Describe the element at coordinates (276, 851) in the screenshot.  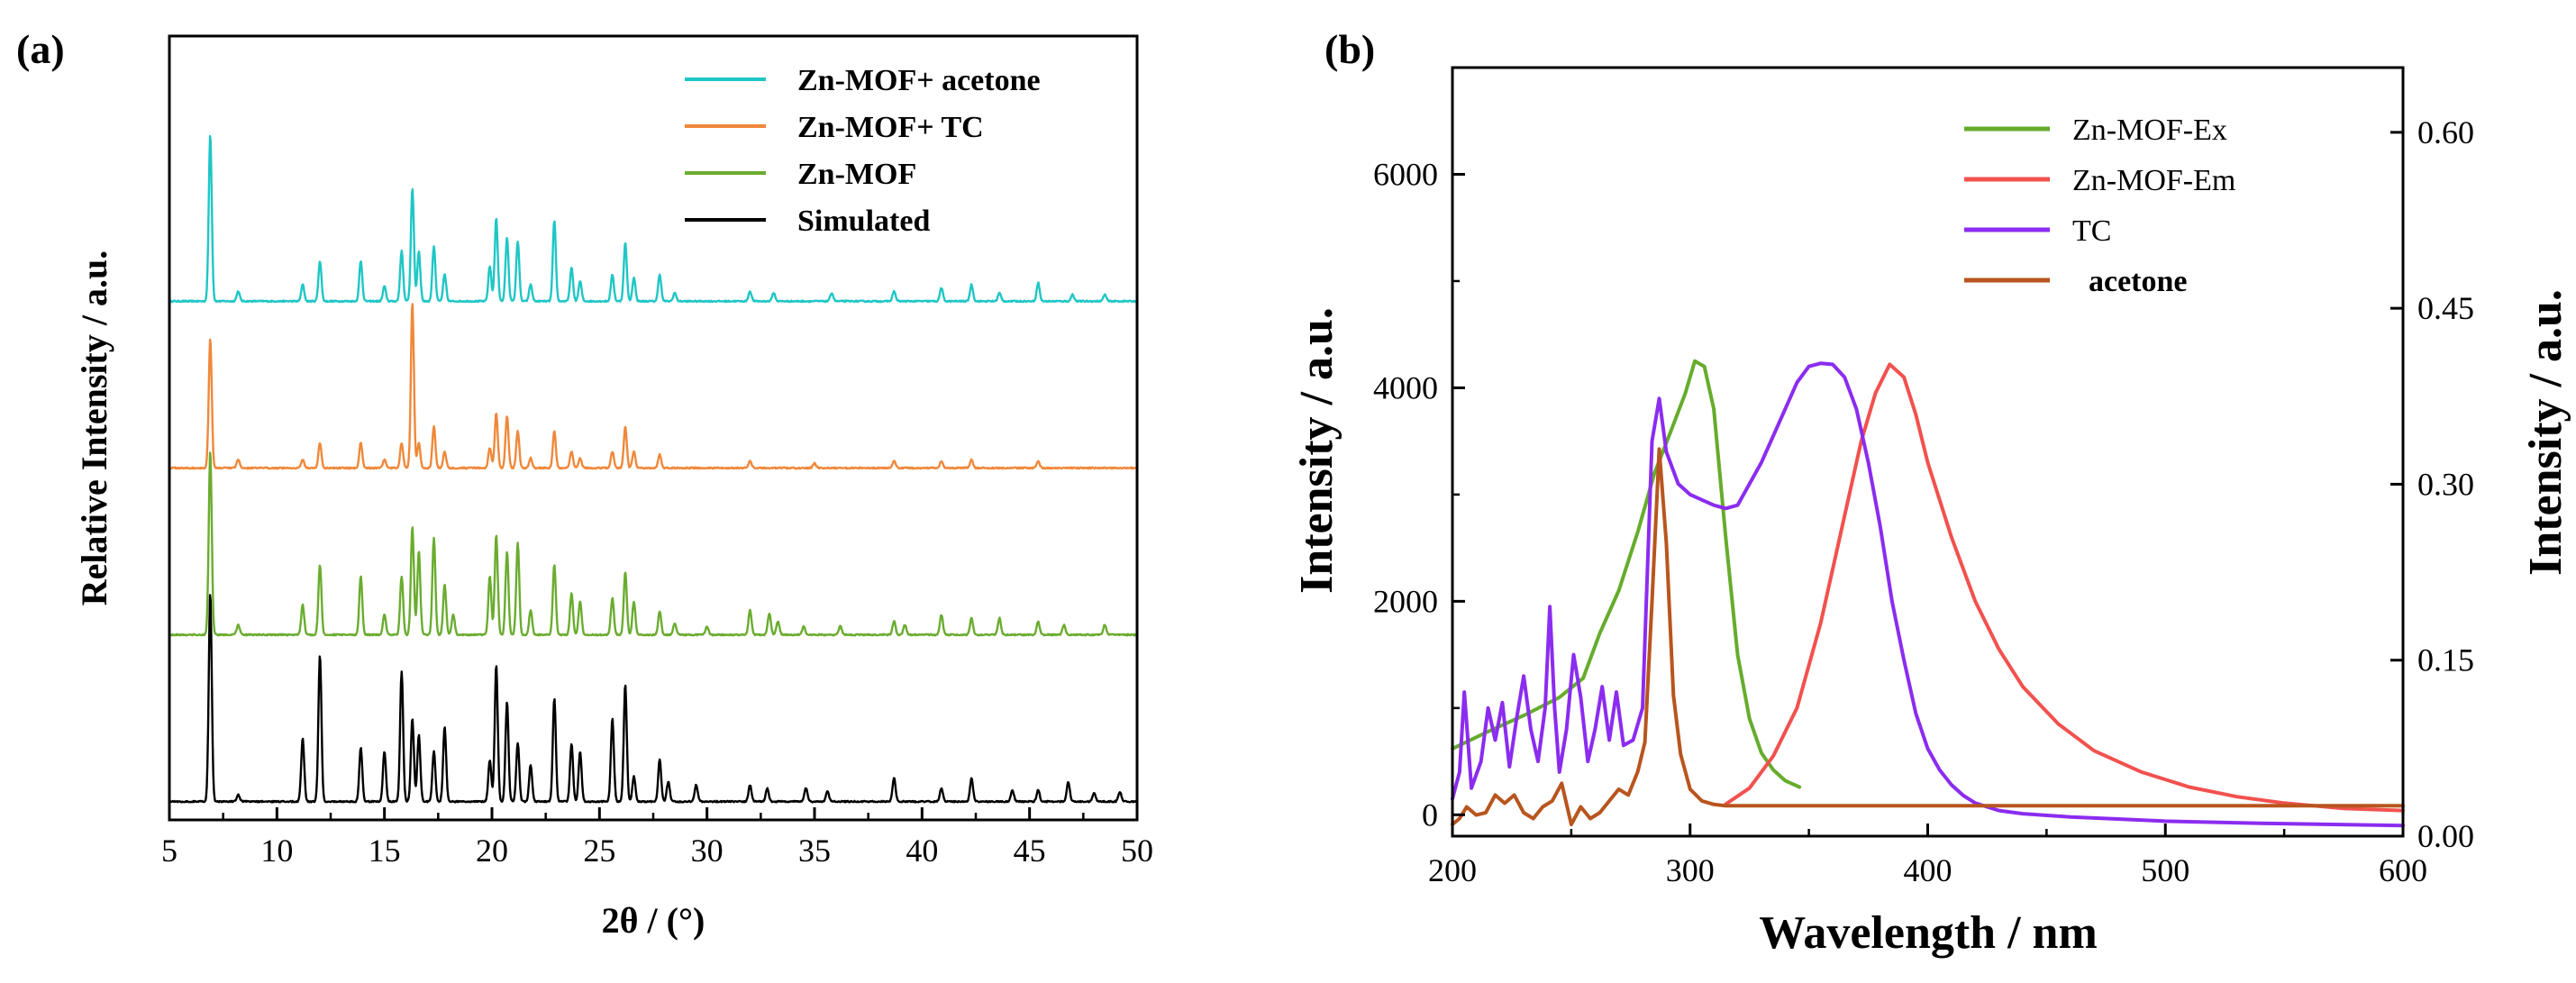
I see `x-tick-label: 10` at that location.